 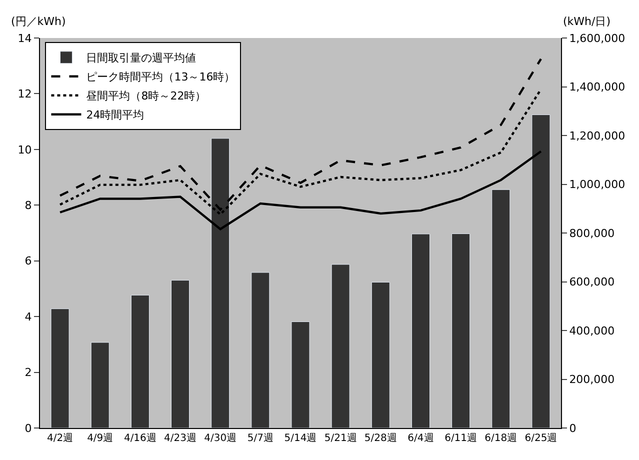 I want to click on y2-tick-label: 400,000, so click(x=592, y=331).